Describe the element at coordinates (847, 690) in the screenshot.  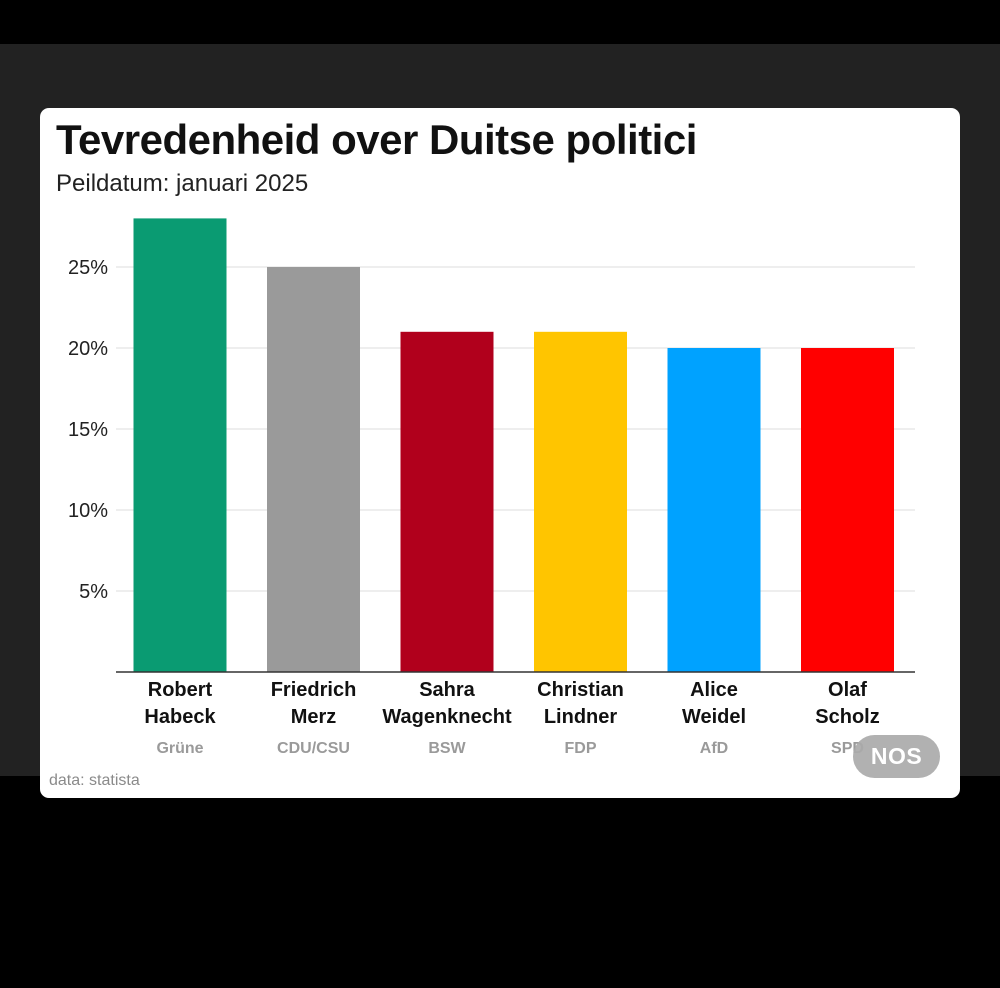
I see `x-label-name: Olaf` at that location.